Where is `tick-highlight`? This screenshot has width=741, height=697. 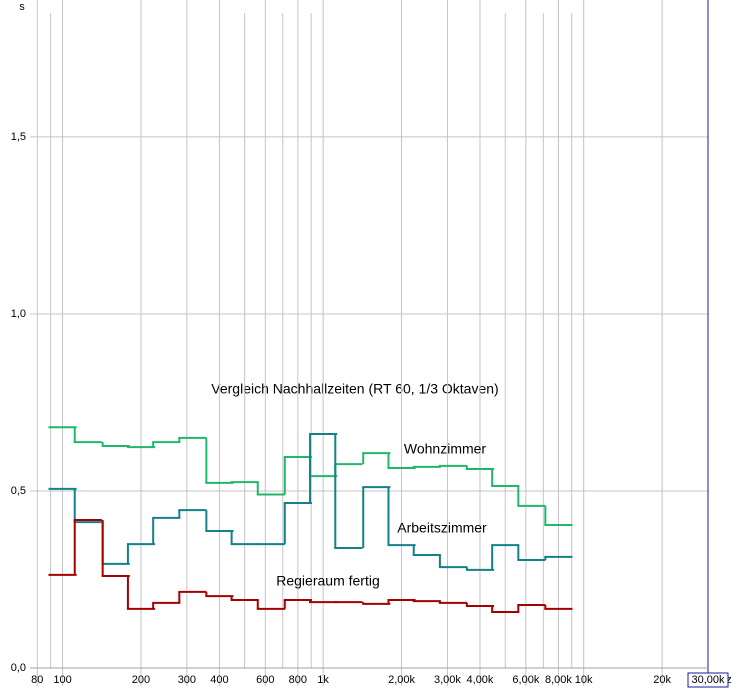
tick-highlight is located at coordinates (708, 680).